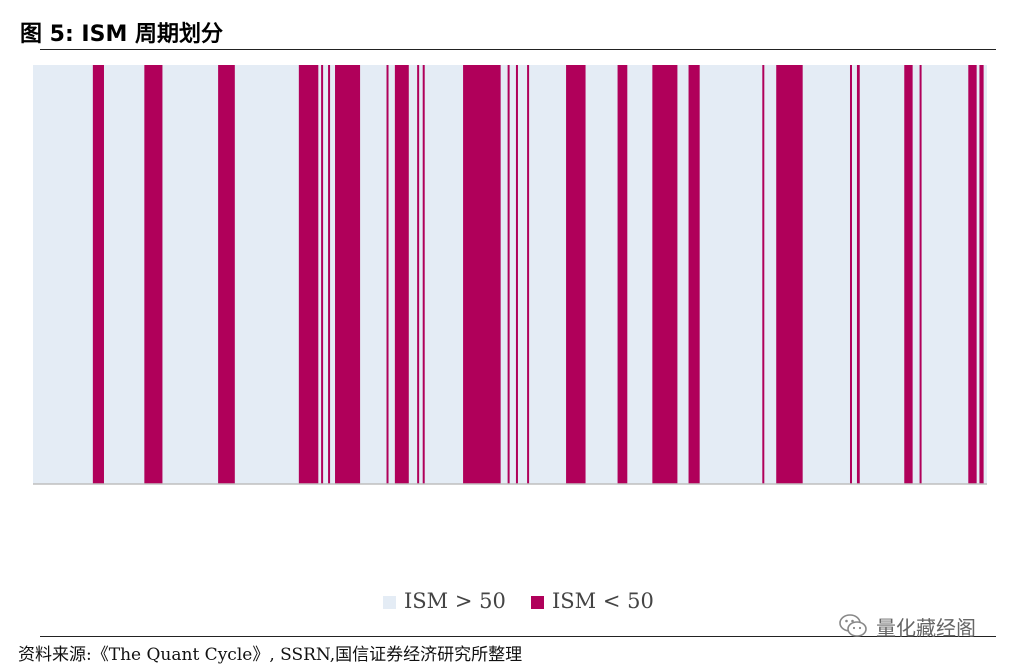 The height and width of the screenshot is (669, 1036). Describe the element at coordinates (455, 601) in the screenshot. I see `legend-label: ISM > 50` at that location.